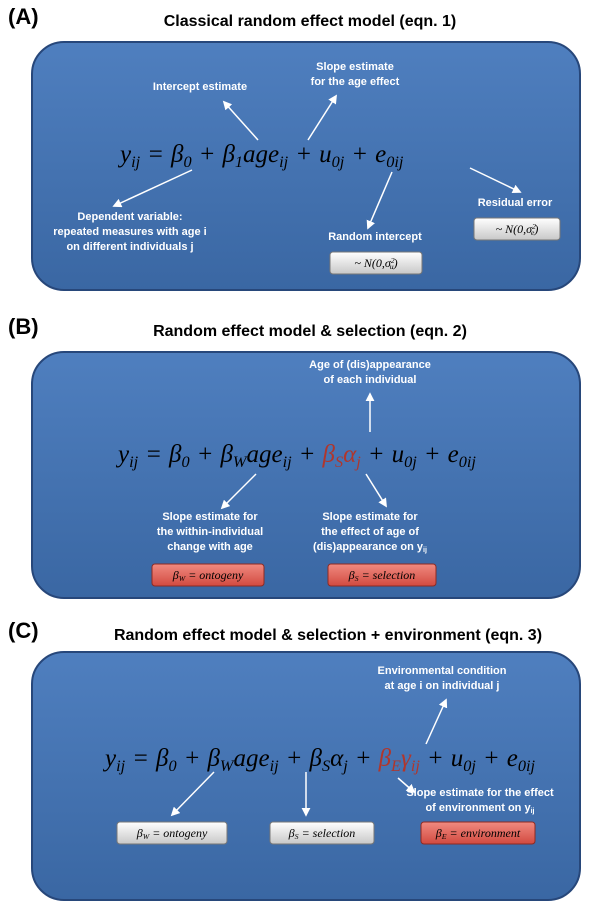  I want to click on panel-label: (C), so click(23, 630).